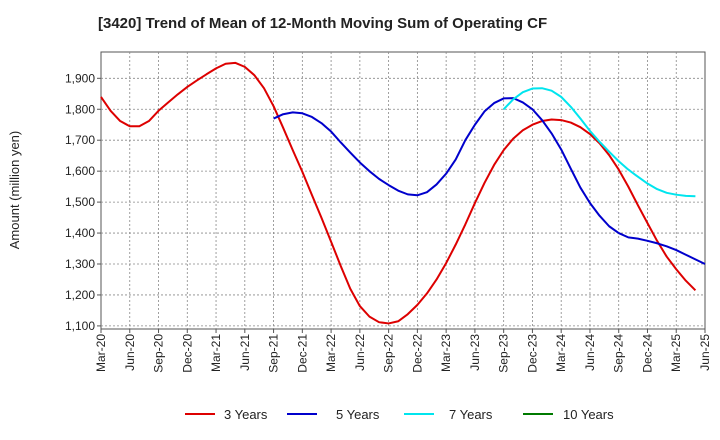 This screenshot has height=440, width=720. What do you see at coordinates (80, 140) in the screenshot?
I see `y-tick-label: 1,700` at bounding box center [80, 140].